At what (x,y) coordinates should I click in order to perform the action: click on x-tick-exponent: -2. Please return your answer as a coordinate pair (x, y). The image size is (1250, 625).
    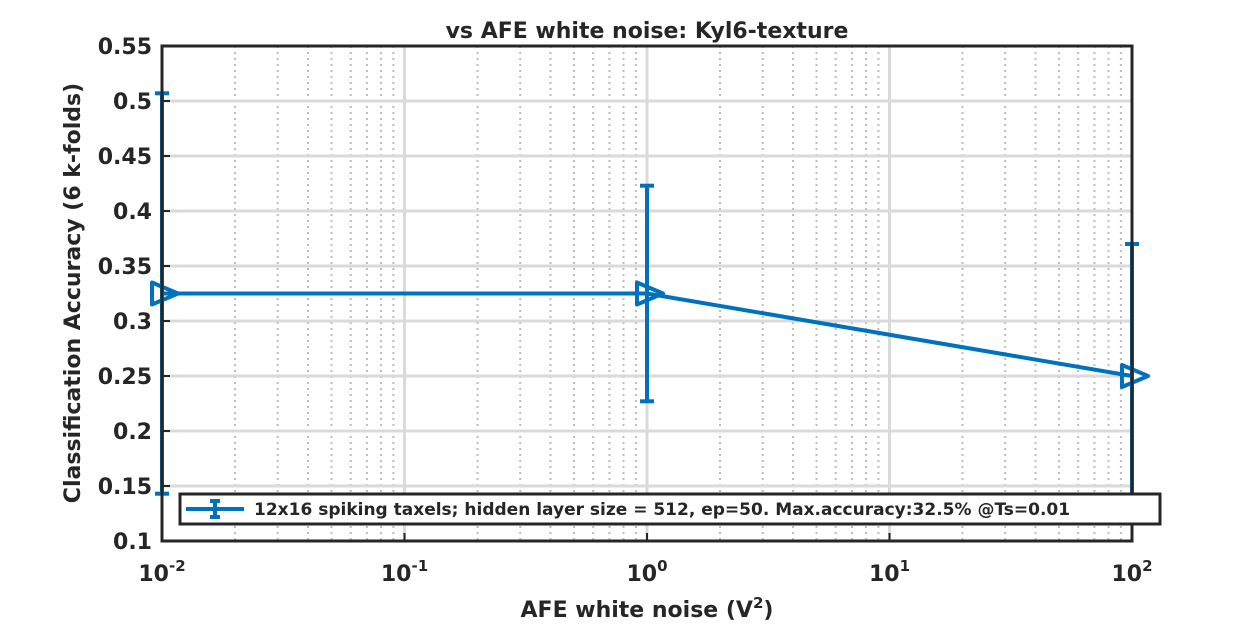
    Looking at the image, I should click on (177, 566).